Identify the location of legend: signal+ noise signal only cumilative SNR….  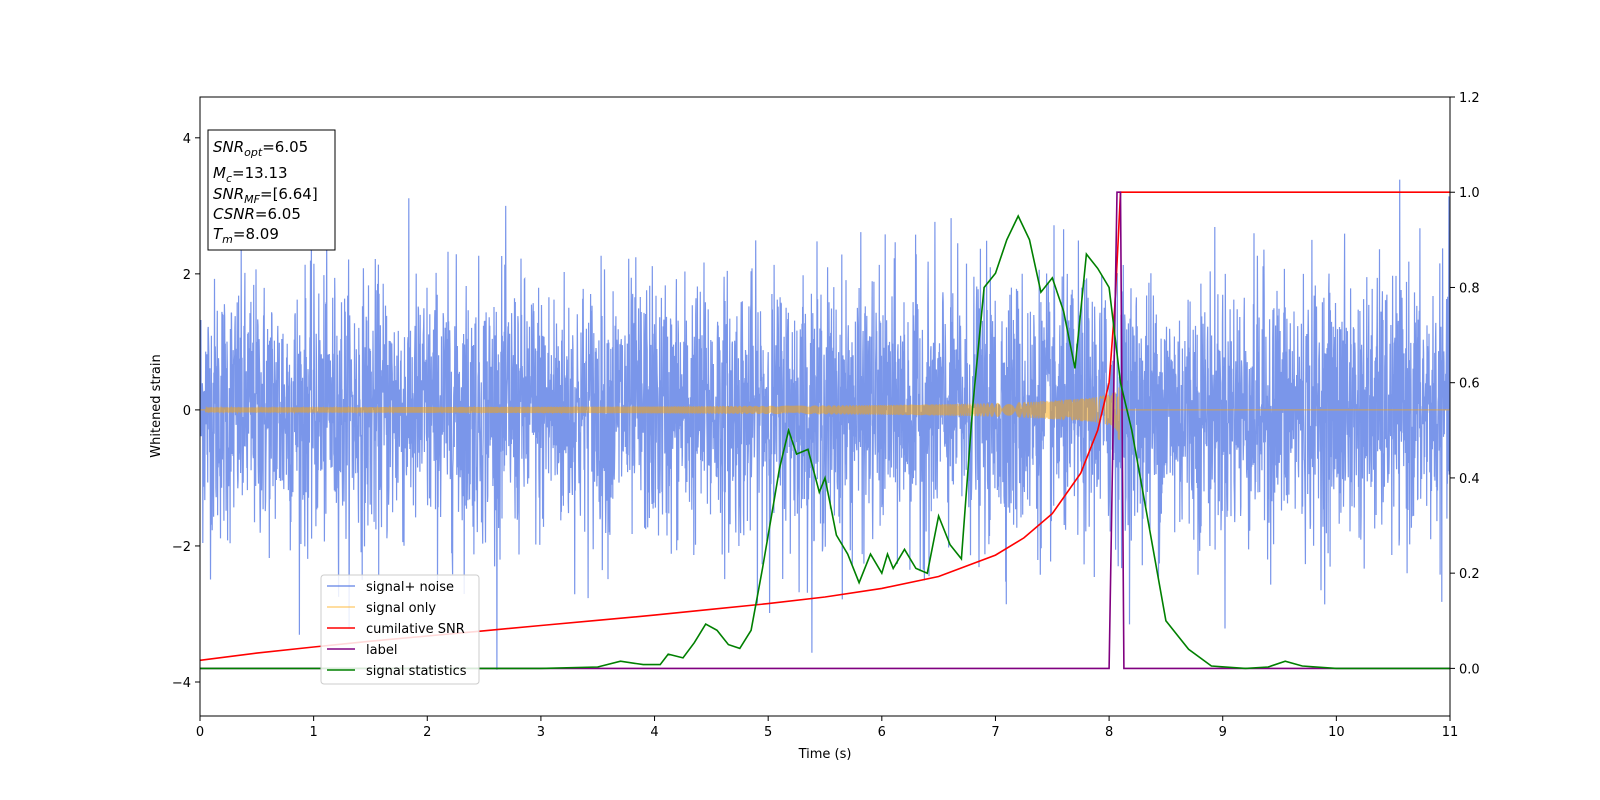
(400, 629).